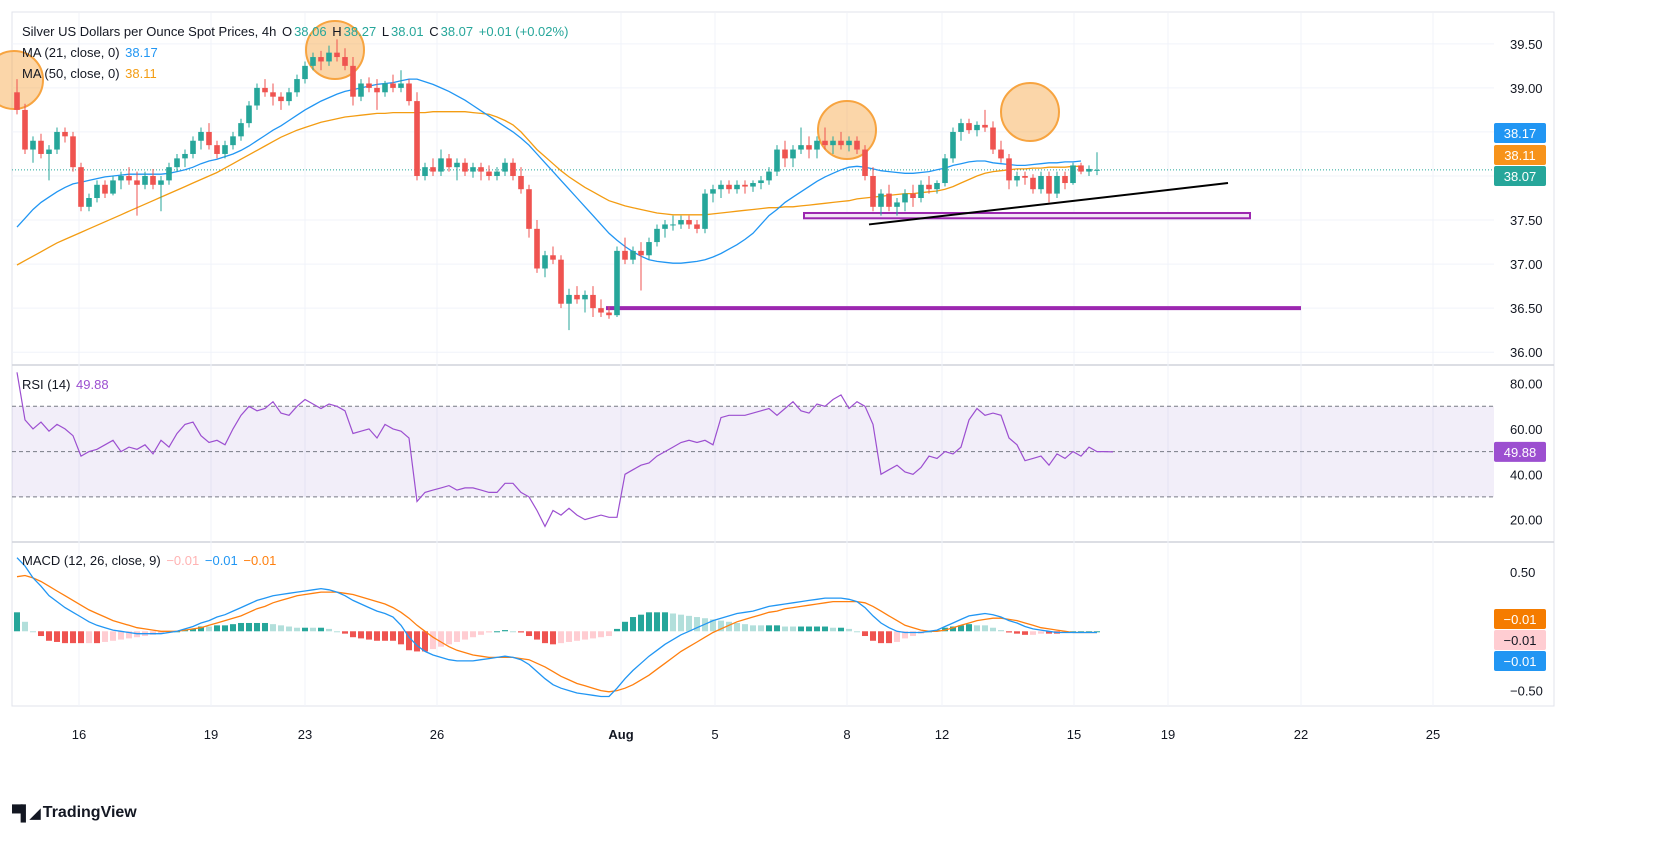 The image size is (1656, 843). Describe the element at coordinates (221, 560) in the screenshot. I see `macd-line-value: −0.01` at that location.